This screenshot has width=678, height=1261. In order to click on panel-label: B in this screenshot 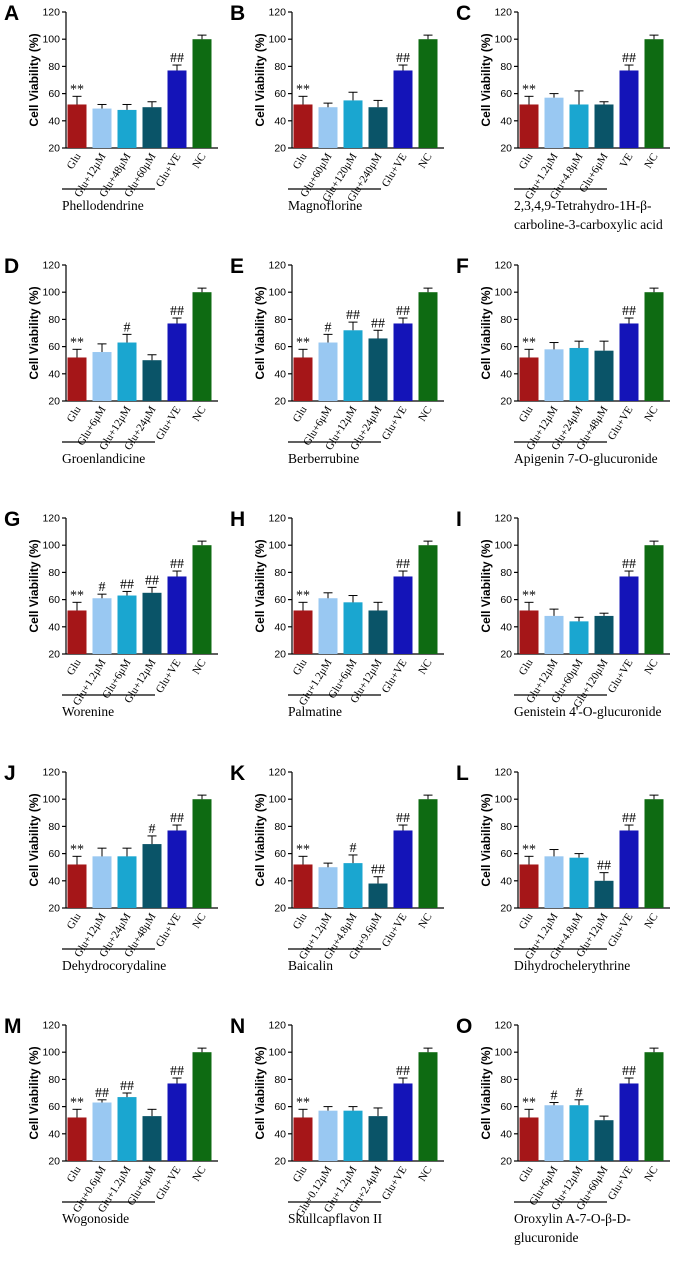, I will do `click(237, 13)`.